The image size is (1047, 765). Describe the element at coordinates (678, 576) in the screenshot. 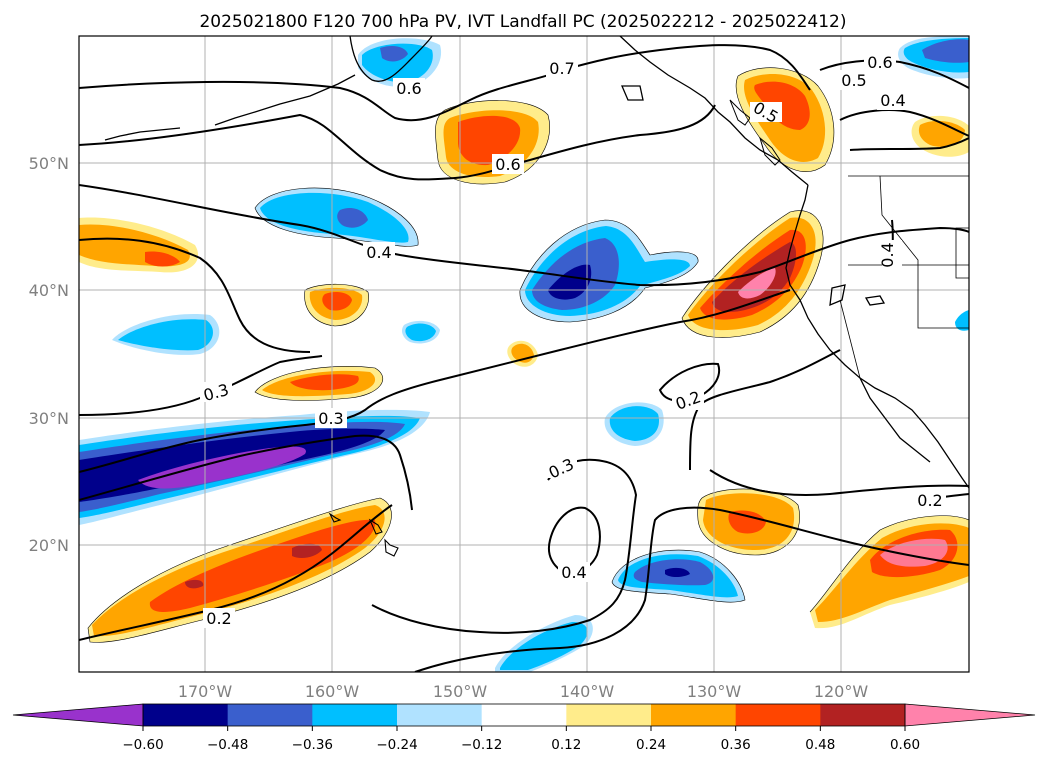

I see `neg-blob-south-135w` at that location.